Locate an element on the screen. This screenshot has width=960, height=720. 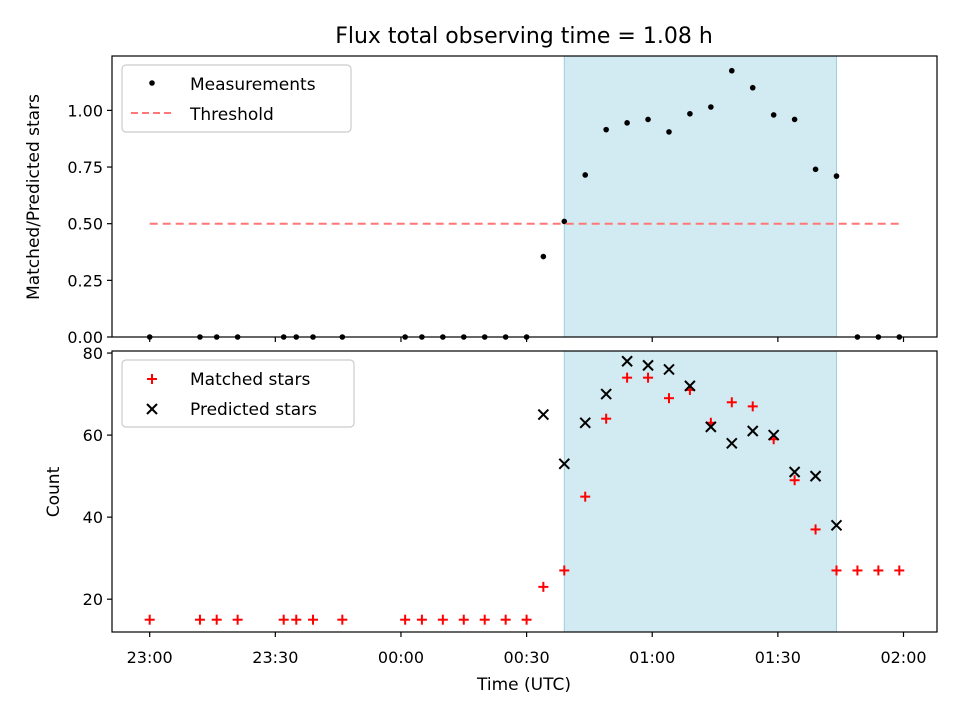
x-tick-label: 23:30 is located at coordinates (275, 657).